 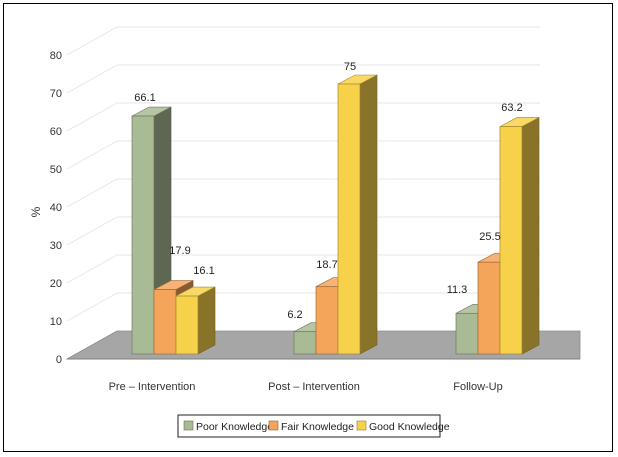 What do you see at coordinates (56, 284) in the screenshot?
I see `y-tick-label: 20` at bounding box center [56, 284].